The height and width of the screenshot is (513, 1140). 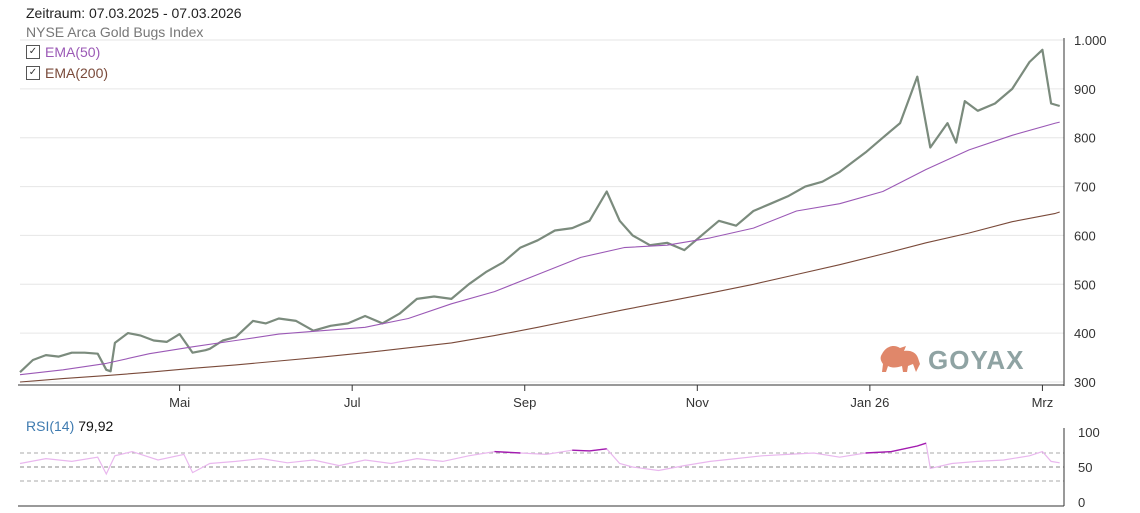 What do you see at coordinates (976, 360) in the screenshot?
I see `logo-text: GOYAX` at bounding box center [976, 360].